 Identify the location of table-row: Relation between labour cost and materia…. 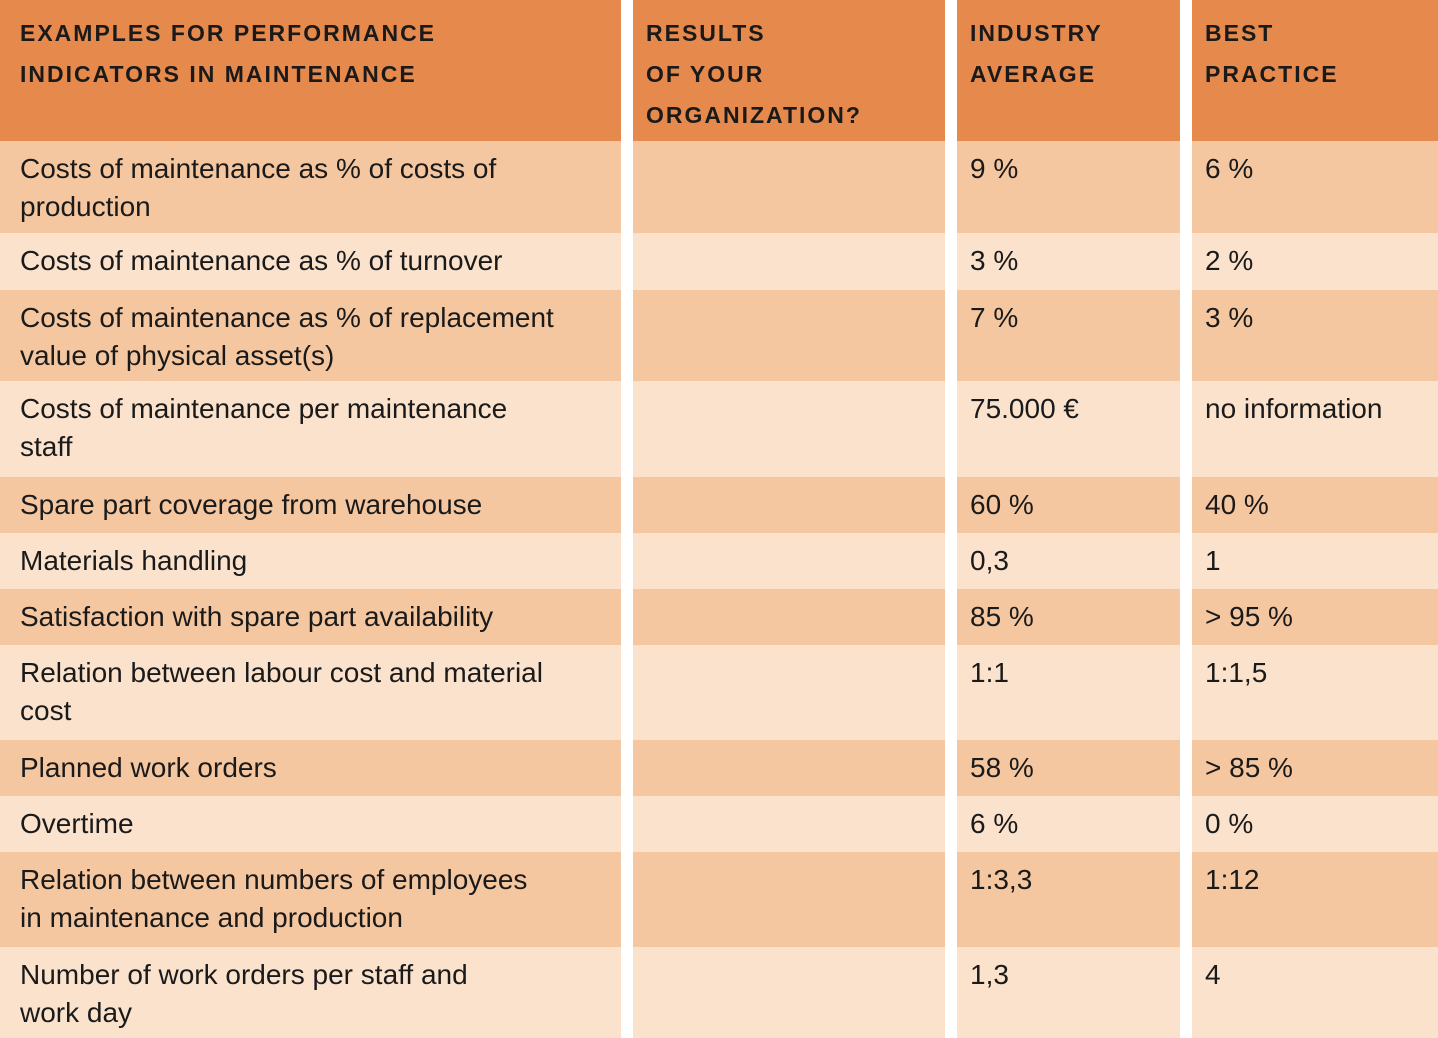
(719, 692).